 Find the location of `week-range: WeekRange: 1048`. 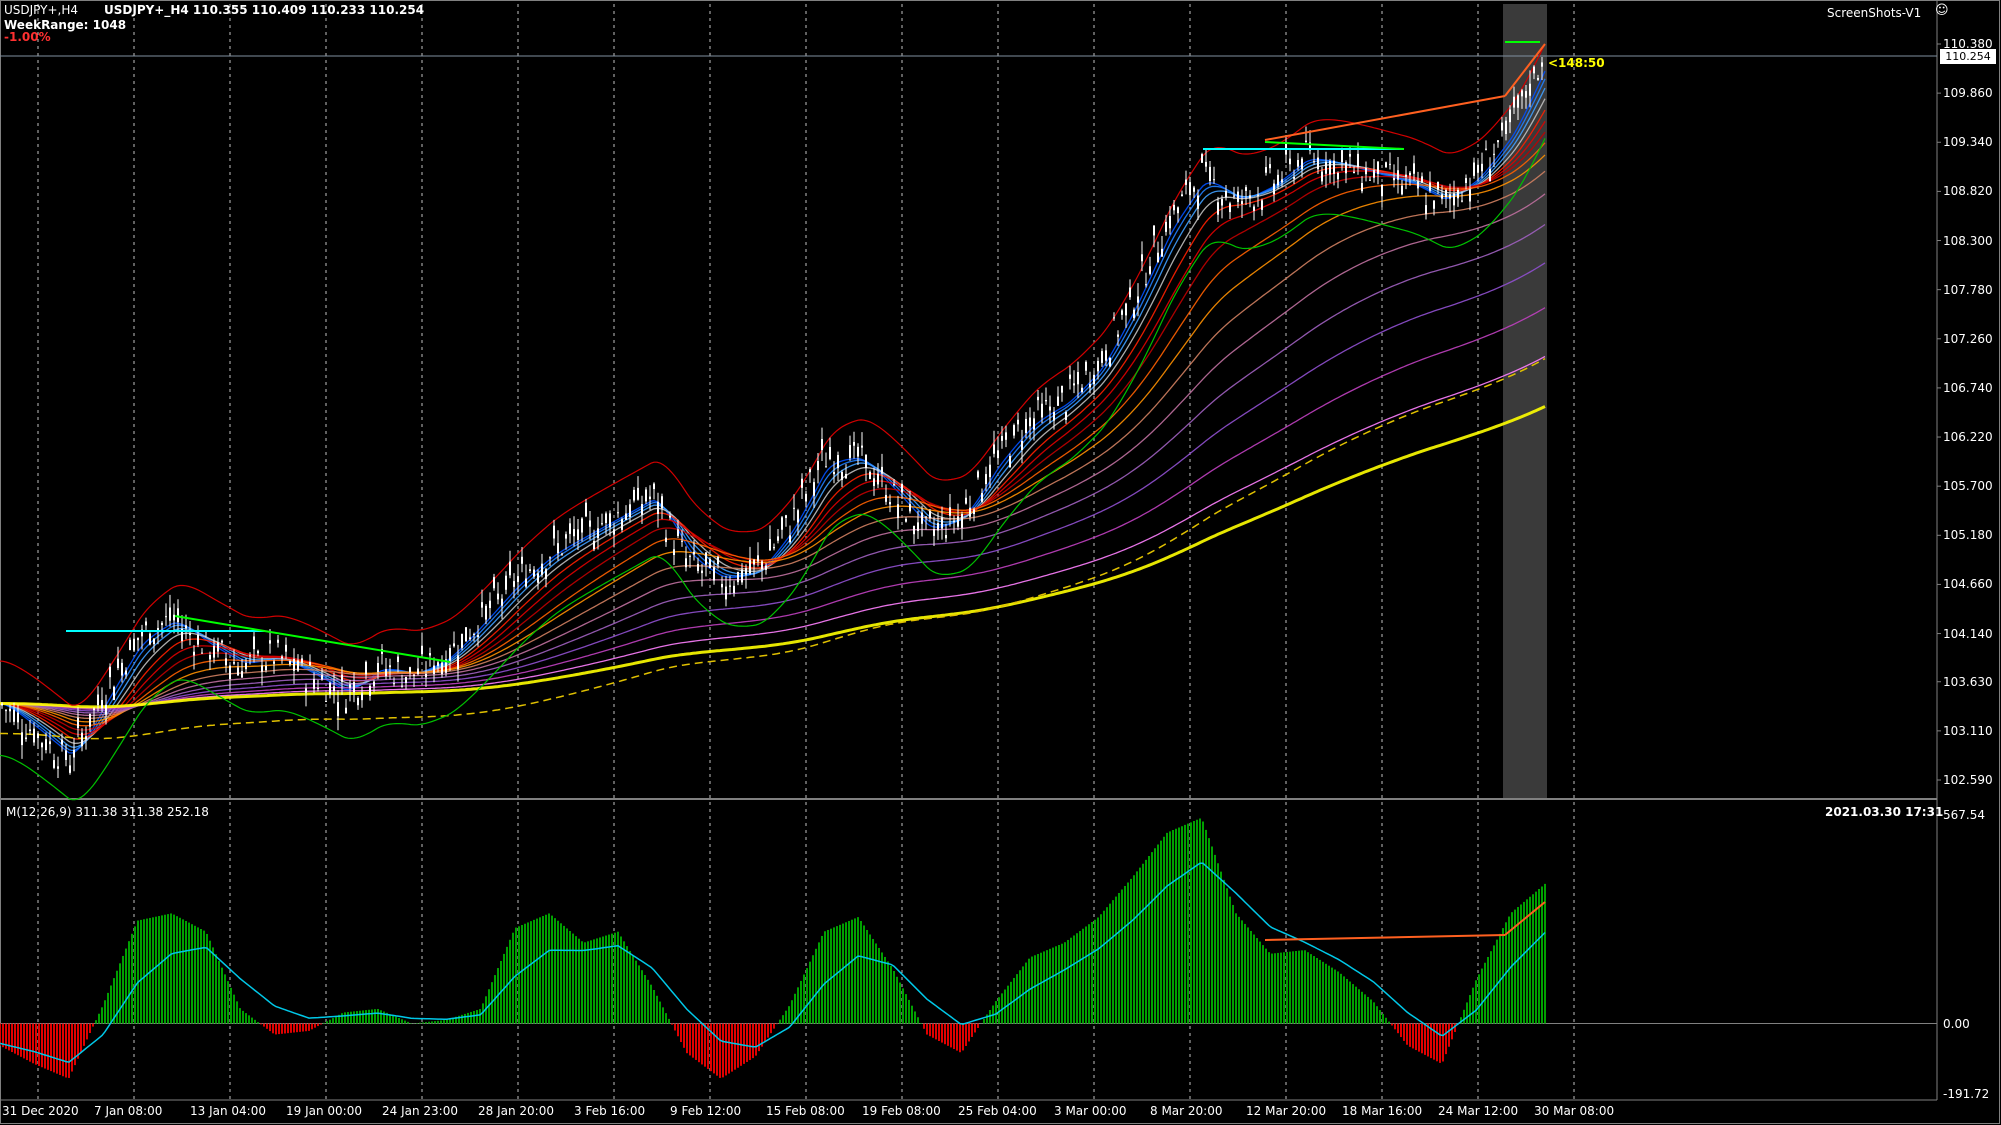

week-range: WeekRange: 1048 is located at coordinates (65, 25).